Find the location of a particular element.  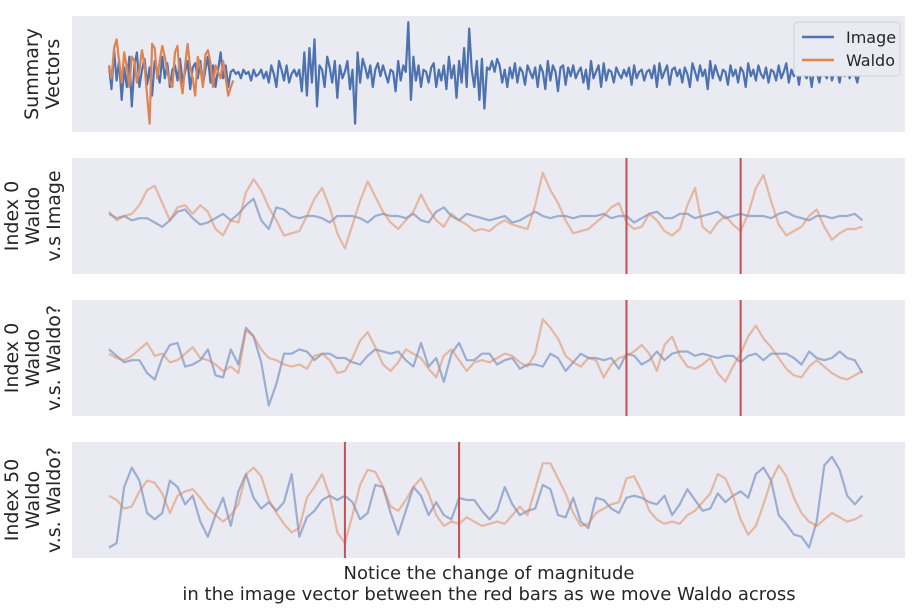

legend-label-image: Image is located at coordinates (871, 37).